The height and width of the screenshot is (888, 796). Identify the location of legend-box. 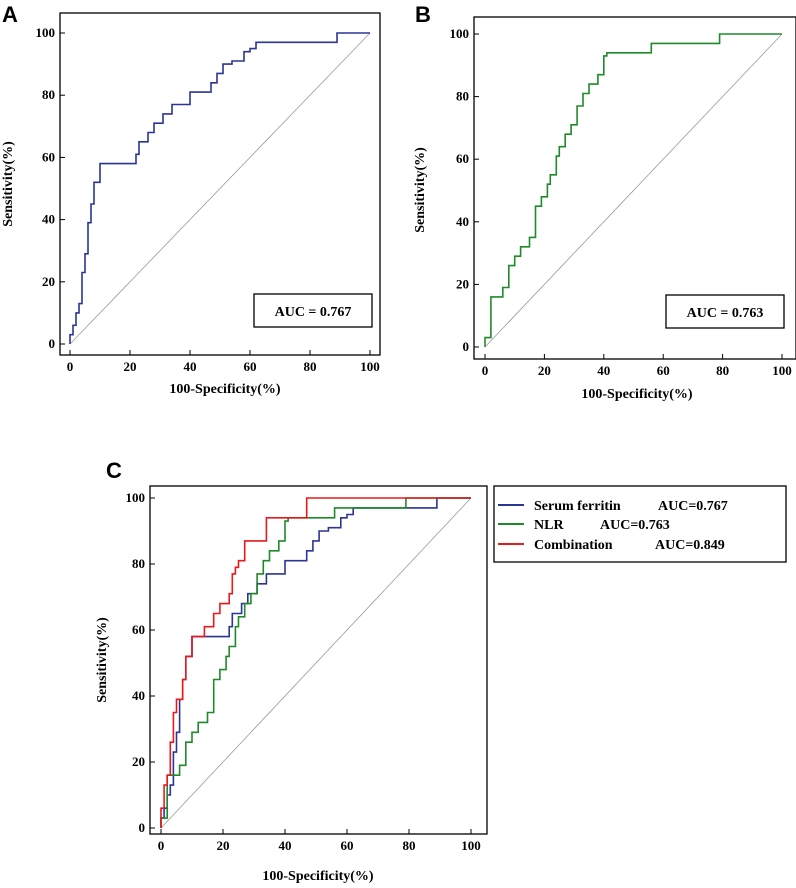
(640, 524).